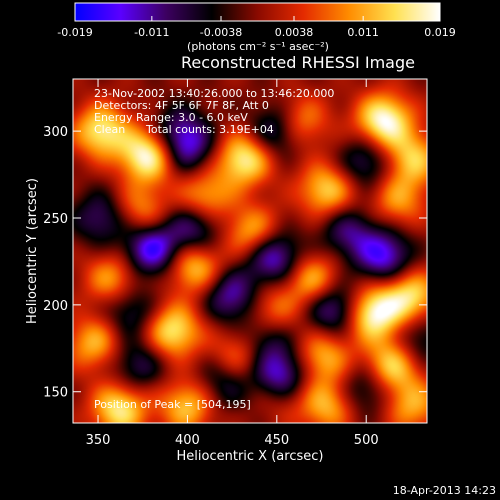  I want to click on footer-timestamp: 18-Apr-2013 14:23, so click(444, 490).